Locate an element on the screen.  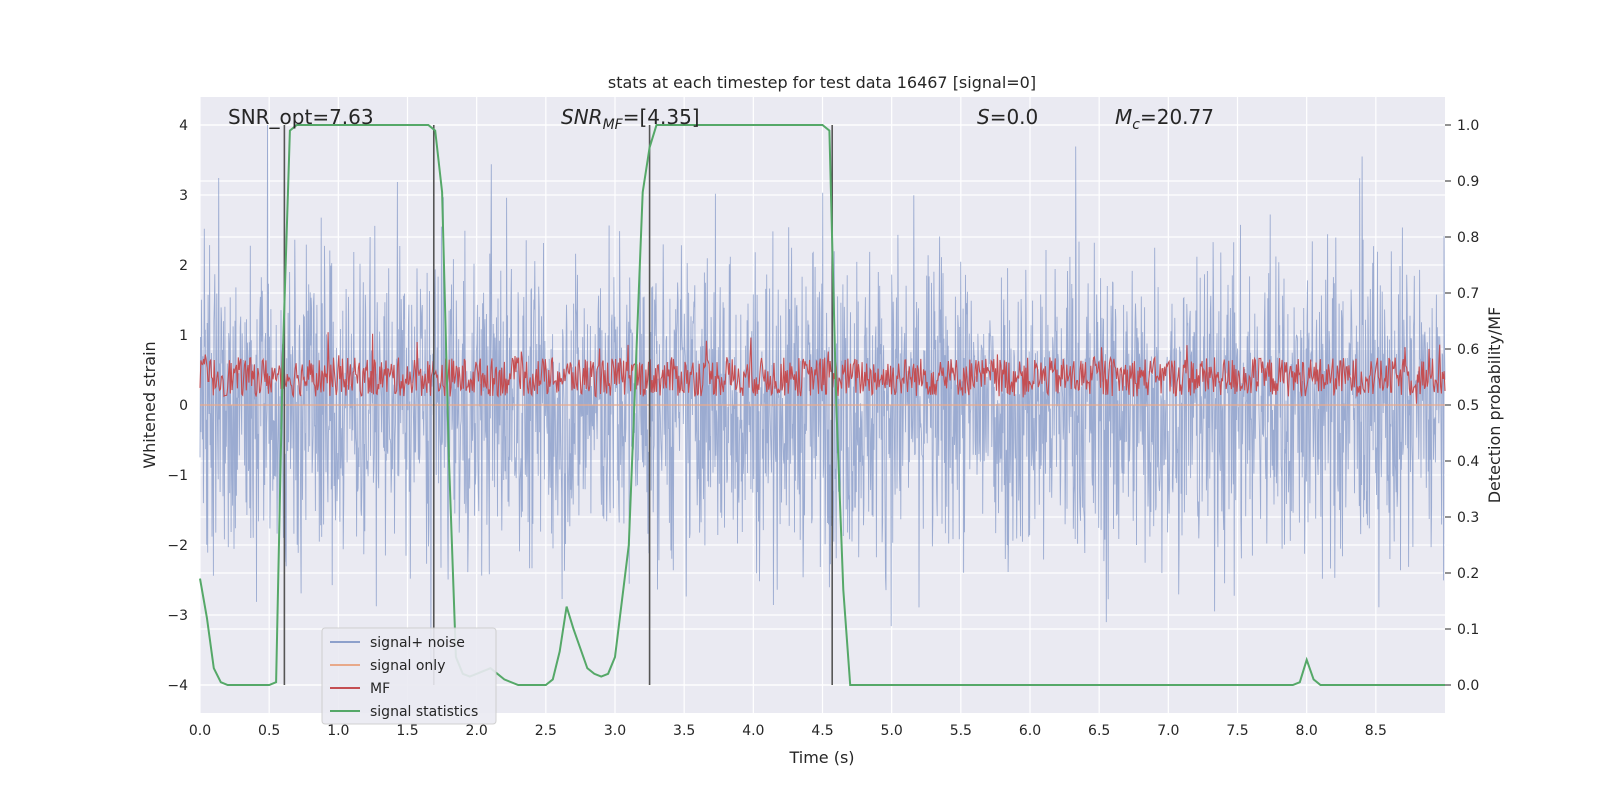
y-left-tick-label-3: −1 is located at coordinates (177, 476).